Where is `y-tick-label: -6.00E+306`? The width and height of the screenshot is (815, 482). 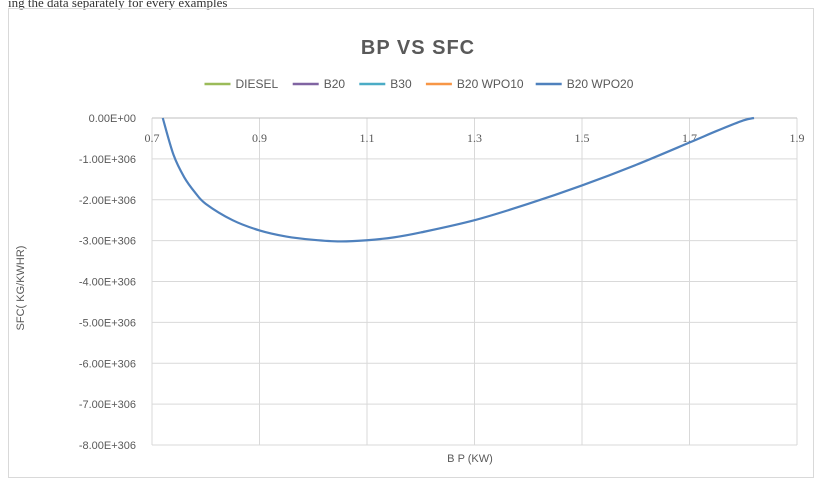
y-tick-label: -6.00E+306 is located at coordinates (107, 364).